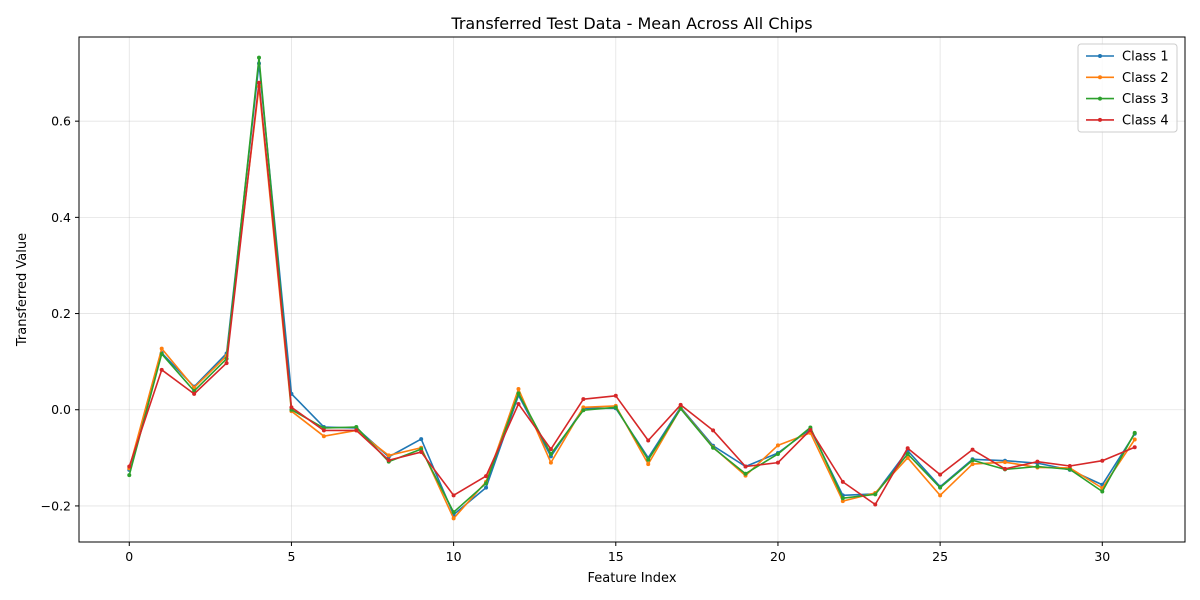  I want to click on legend-label: Class 3, so click(1145, 99).